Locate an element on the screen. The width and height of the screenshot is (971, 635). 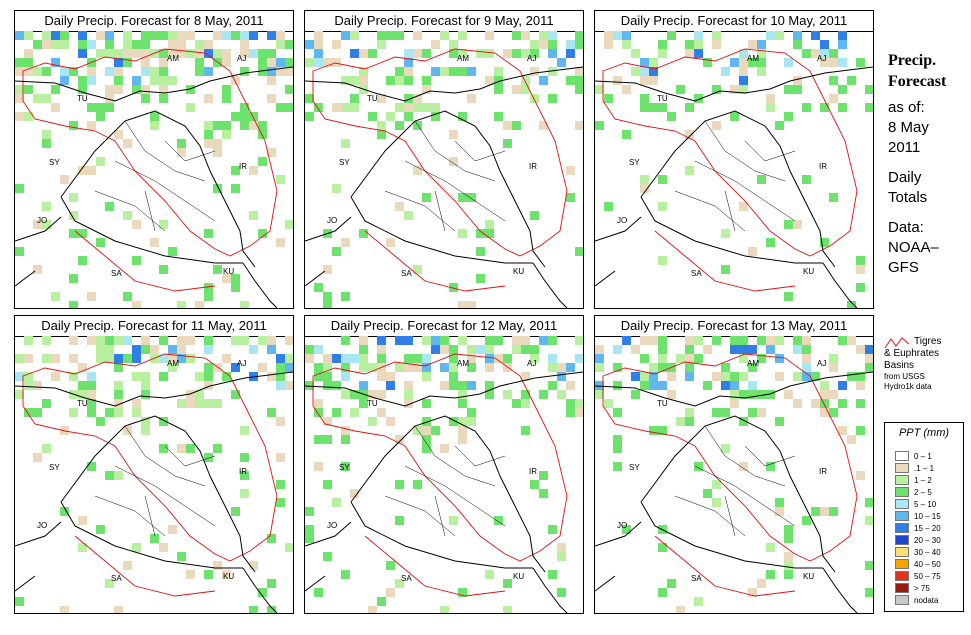
legend-label: 0 – 1 is located at coordinates (923, 456).